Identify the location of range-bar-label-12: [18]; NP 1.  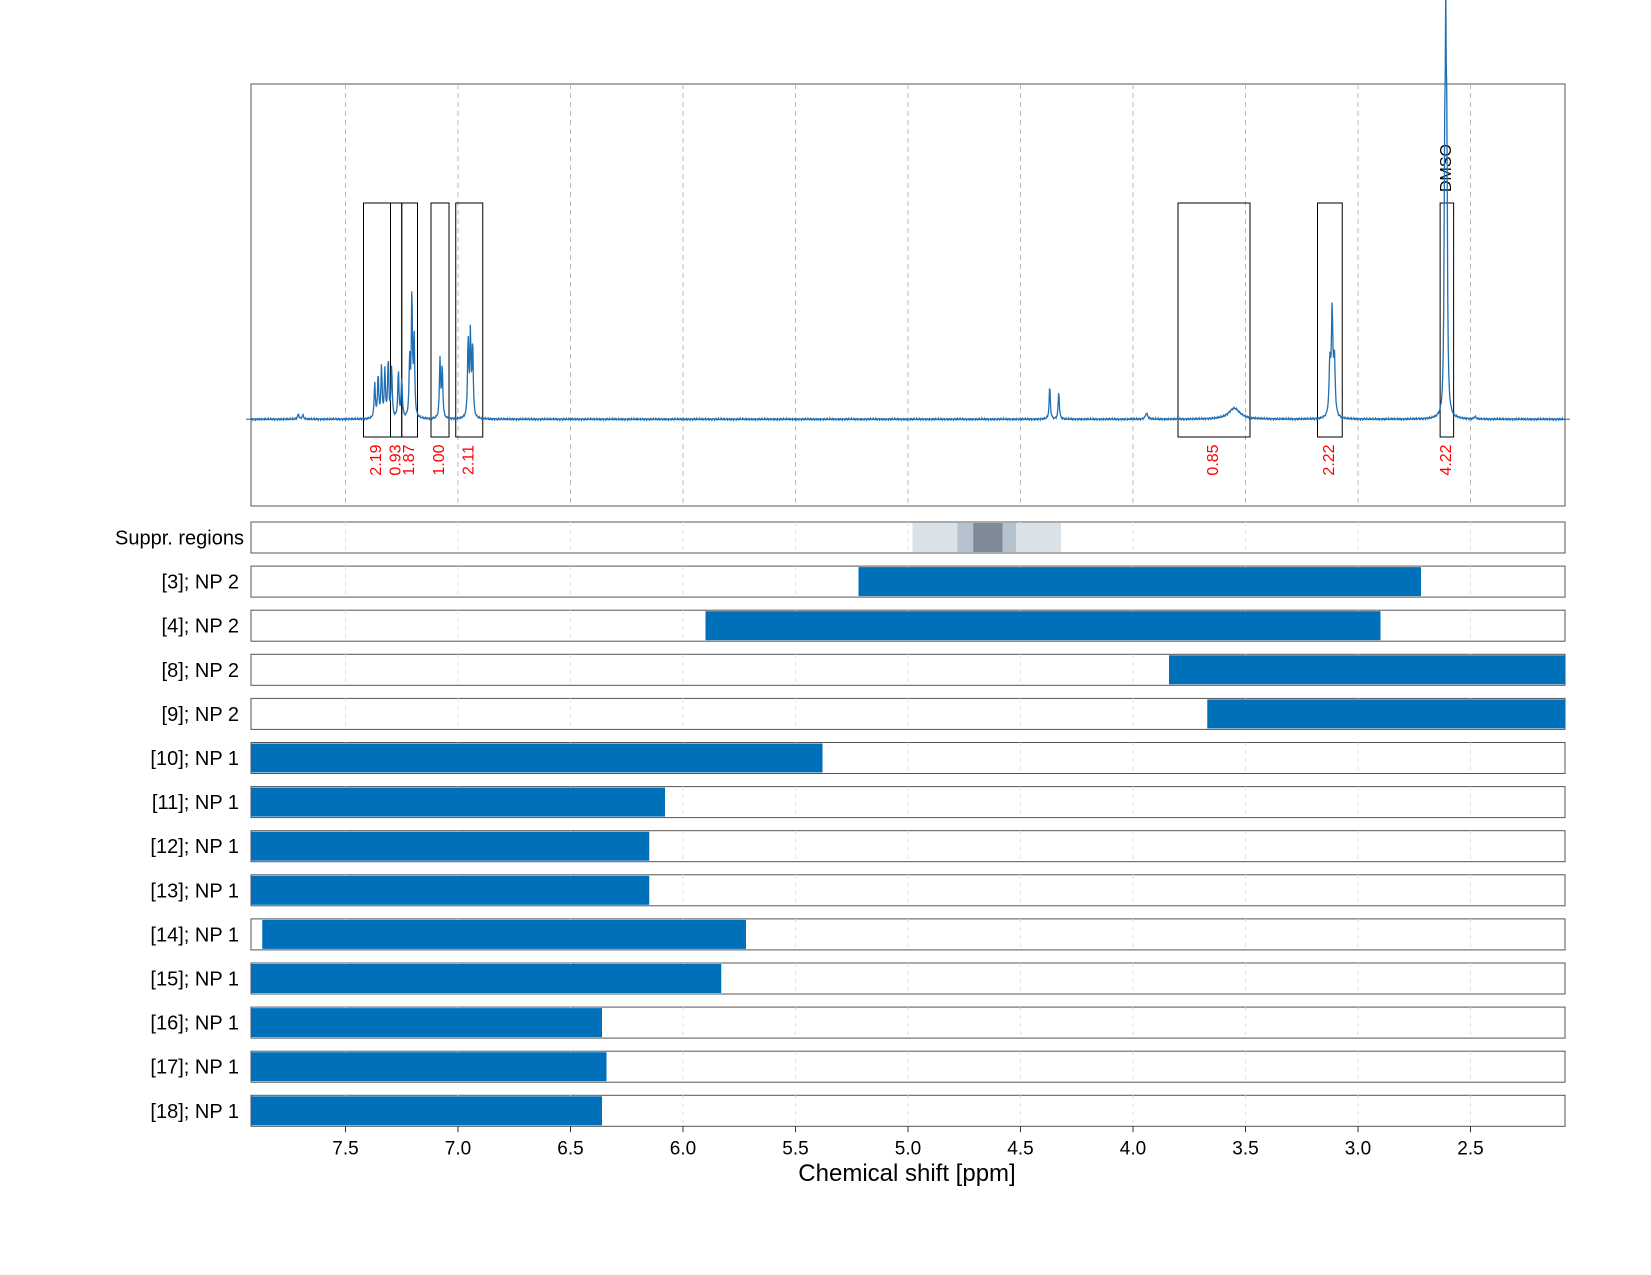
(194, 1112).